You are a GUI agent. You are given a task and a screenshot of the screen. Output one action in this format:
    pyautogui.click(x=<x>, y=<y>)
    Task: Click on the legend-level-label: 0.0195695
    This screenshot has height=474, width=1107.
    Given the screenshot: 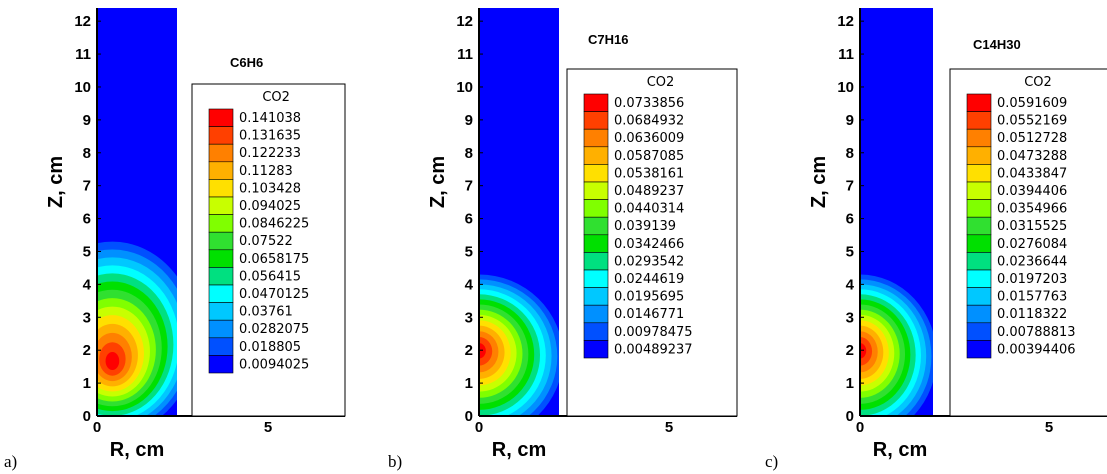 What is the action you would take?
    pyautogui.click(x=649, y=297)
    